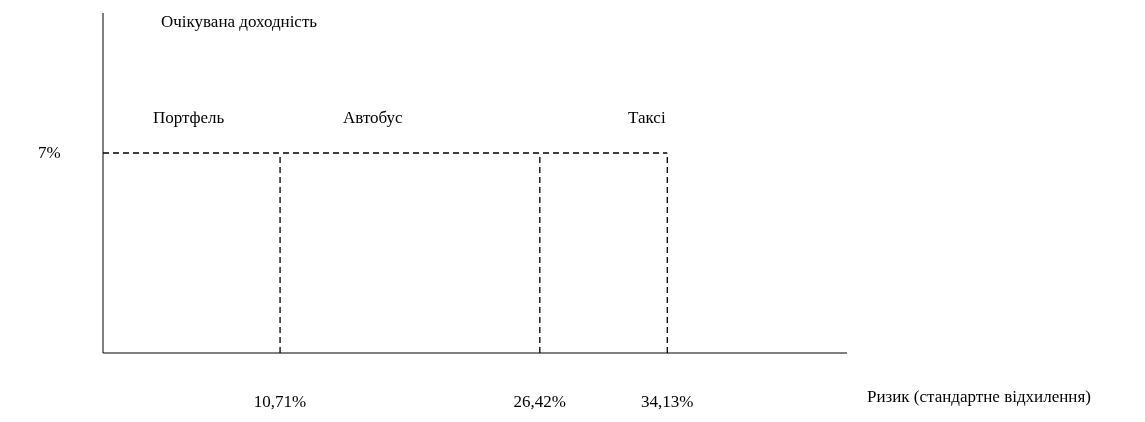  I want to click on text: 7%, so click(49, 153).